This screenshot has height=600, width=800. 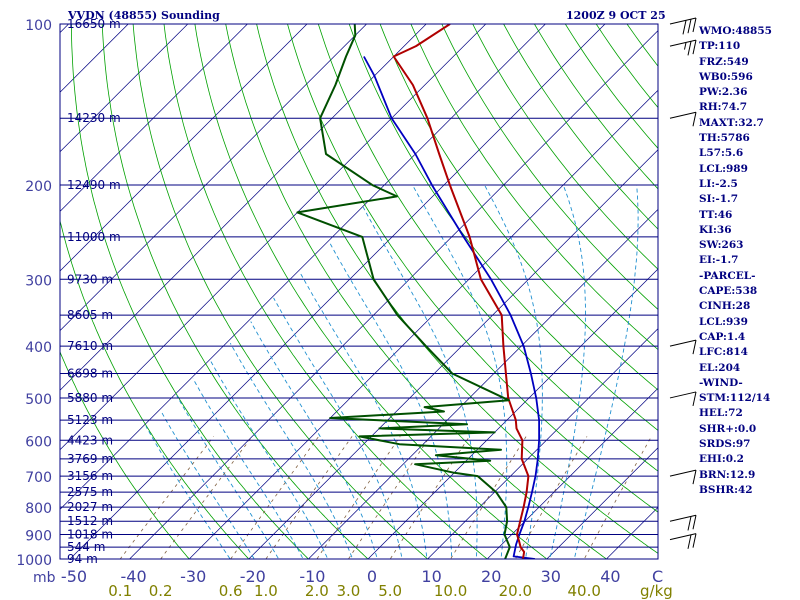 I want to click on pressure-tick-label: 300, so click(x=38, y=281).